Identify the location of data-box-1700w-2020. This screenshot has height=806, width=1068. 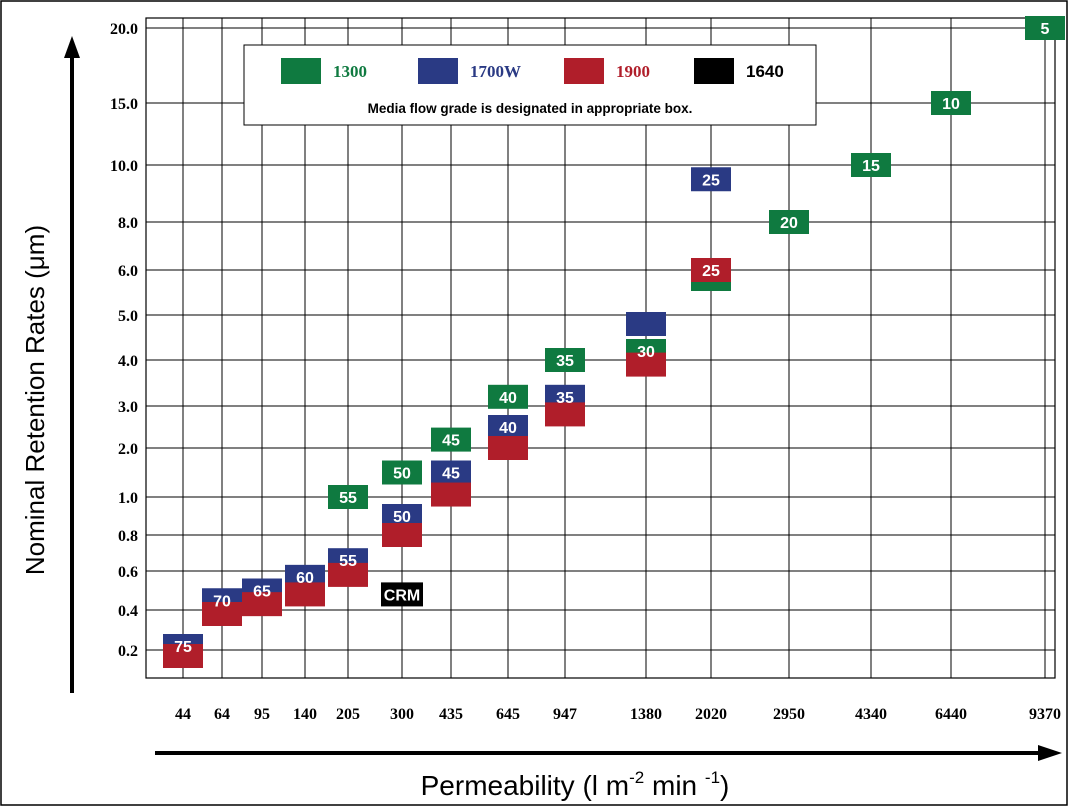
(711, 179).